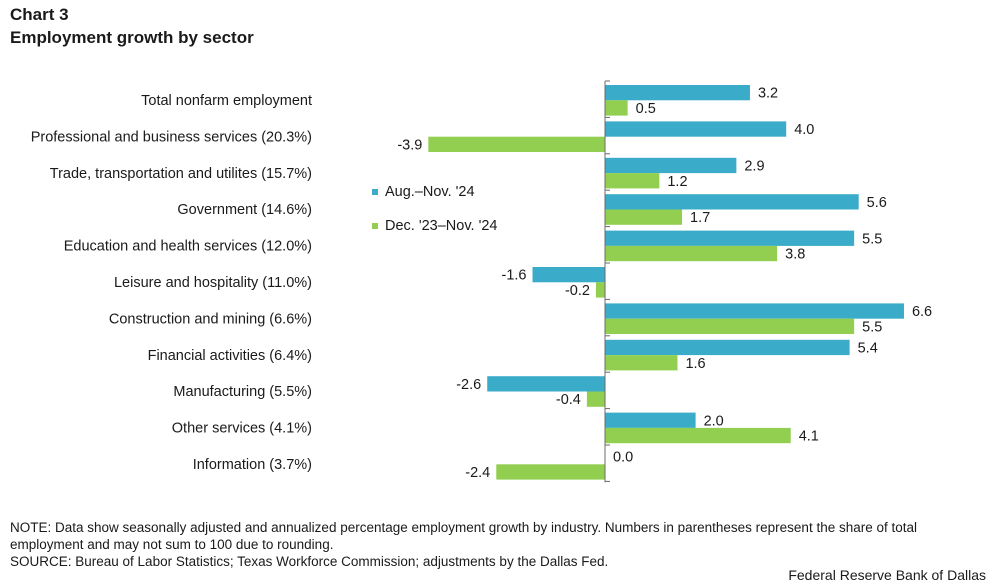 The height and width of the screenshot is (588, 996). Describe the element at coordinates (623, 458) in the screenshot. I see `data-label: 0.0` at that location.